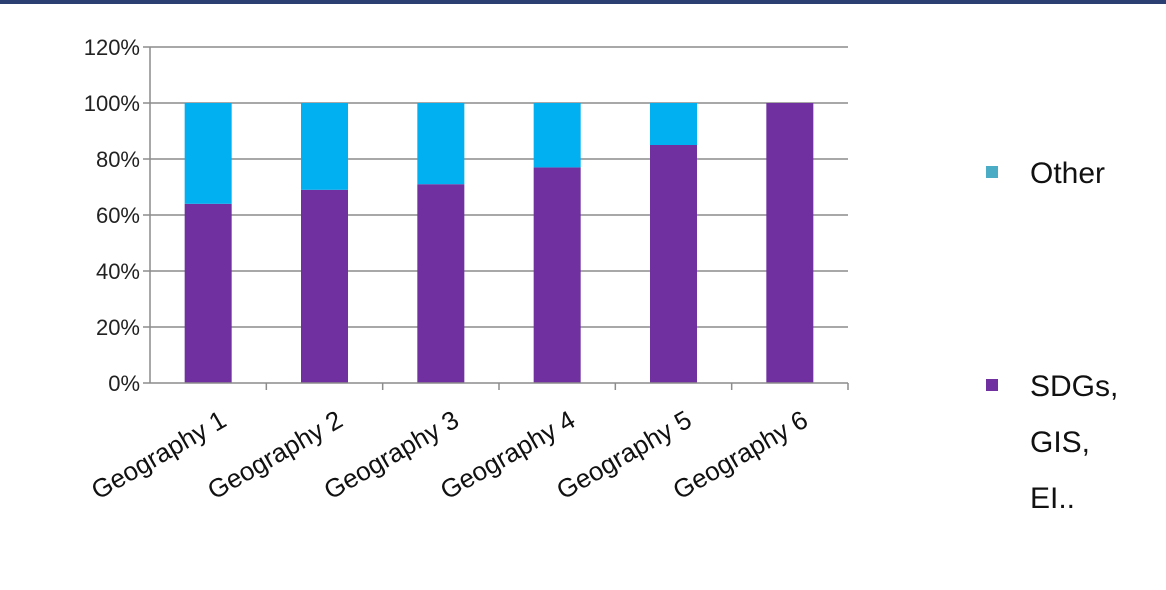  I want to click on y-tick-label: 80%, so click(118, 159).